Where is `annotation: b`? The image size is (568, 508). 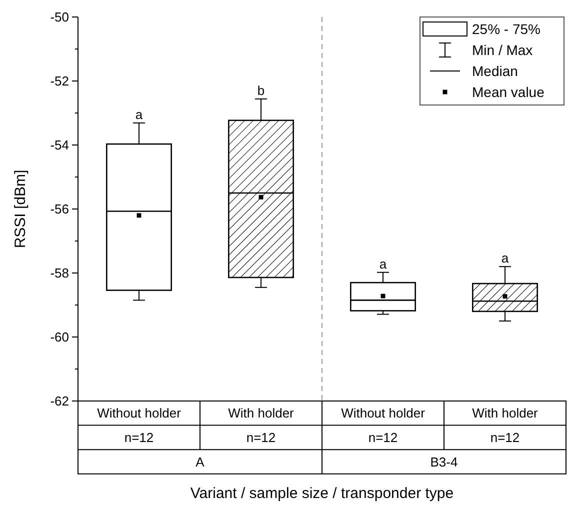
annotation: b is located at coordinates (261, 90).